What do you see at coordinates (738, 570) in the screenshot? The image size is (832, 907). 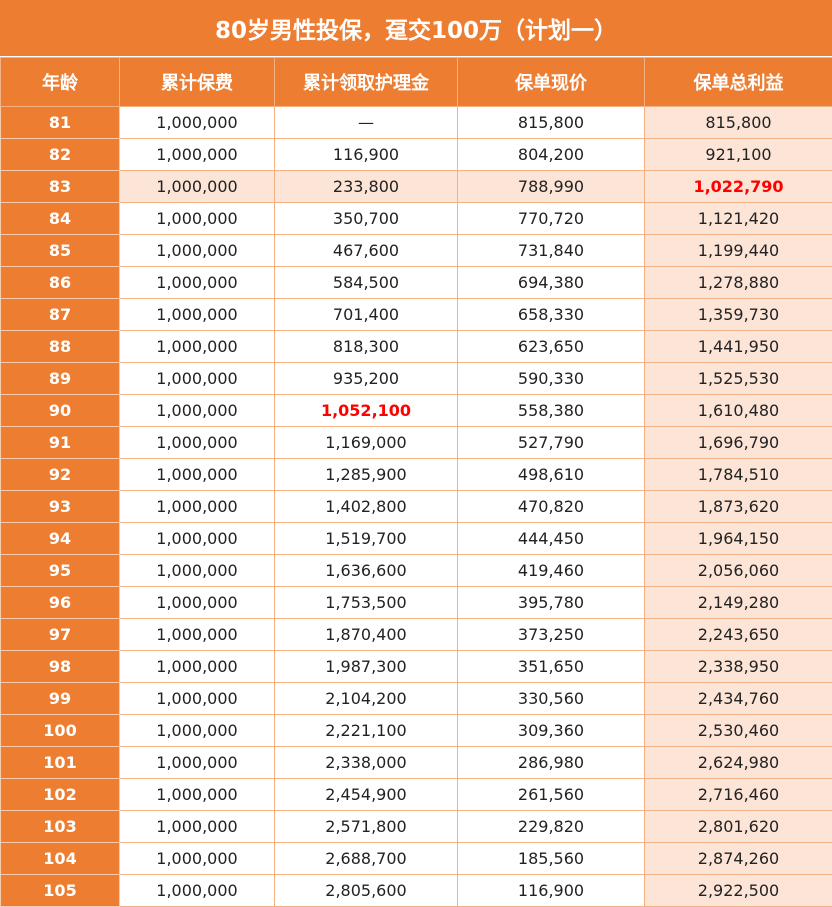 I see `total-benefit-cell: 2,056,060` at bounding box center [738, 570].